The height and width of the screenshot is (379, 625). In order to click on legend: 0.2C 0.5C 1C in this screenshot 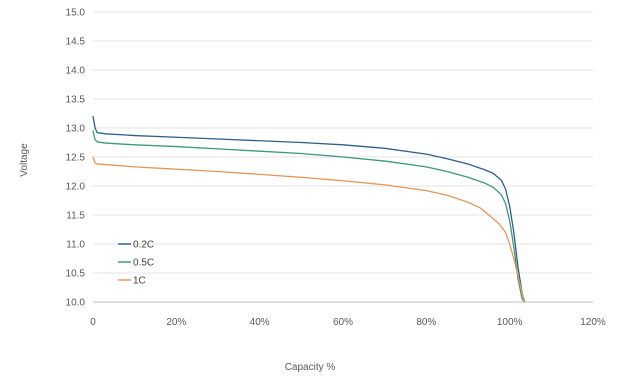, I will do `click(136, 263)`.